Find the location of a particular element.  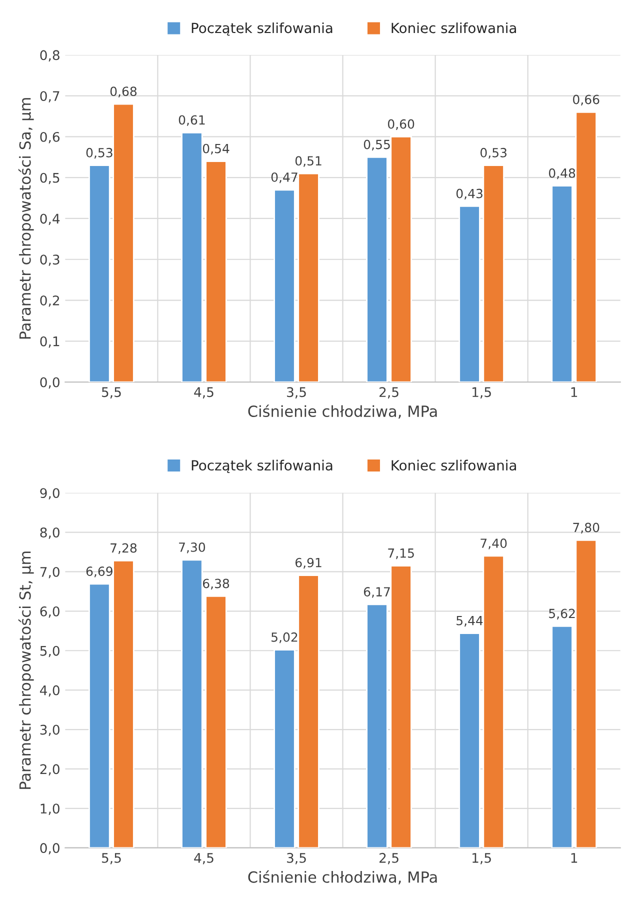

y-tick-label: 0,3 is located at coordinates (50, 260).